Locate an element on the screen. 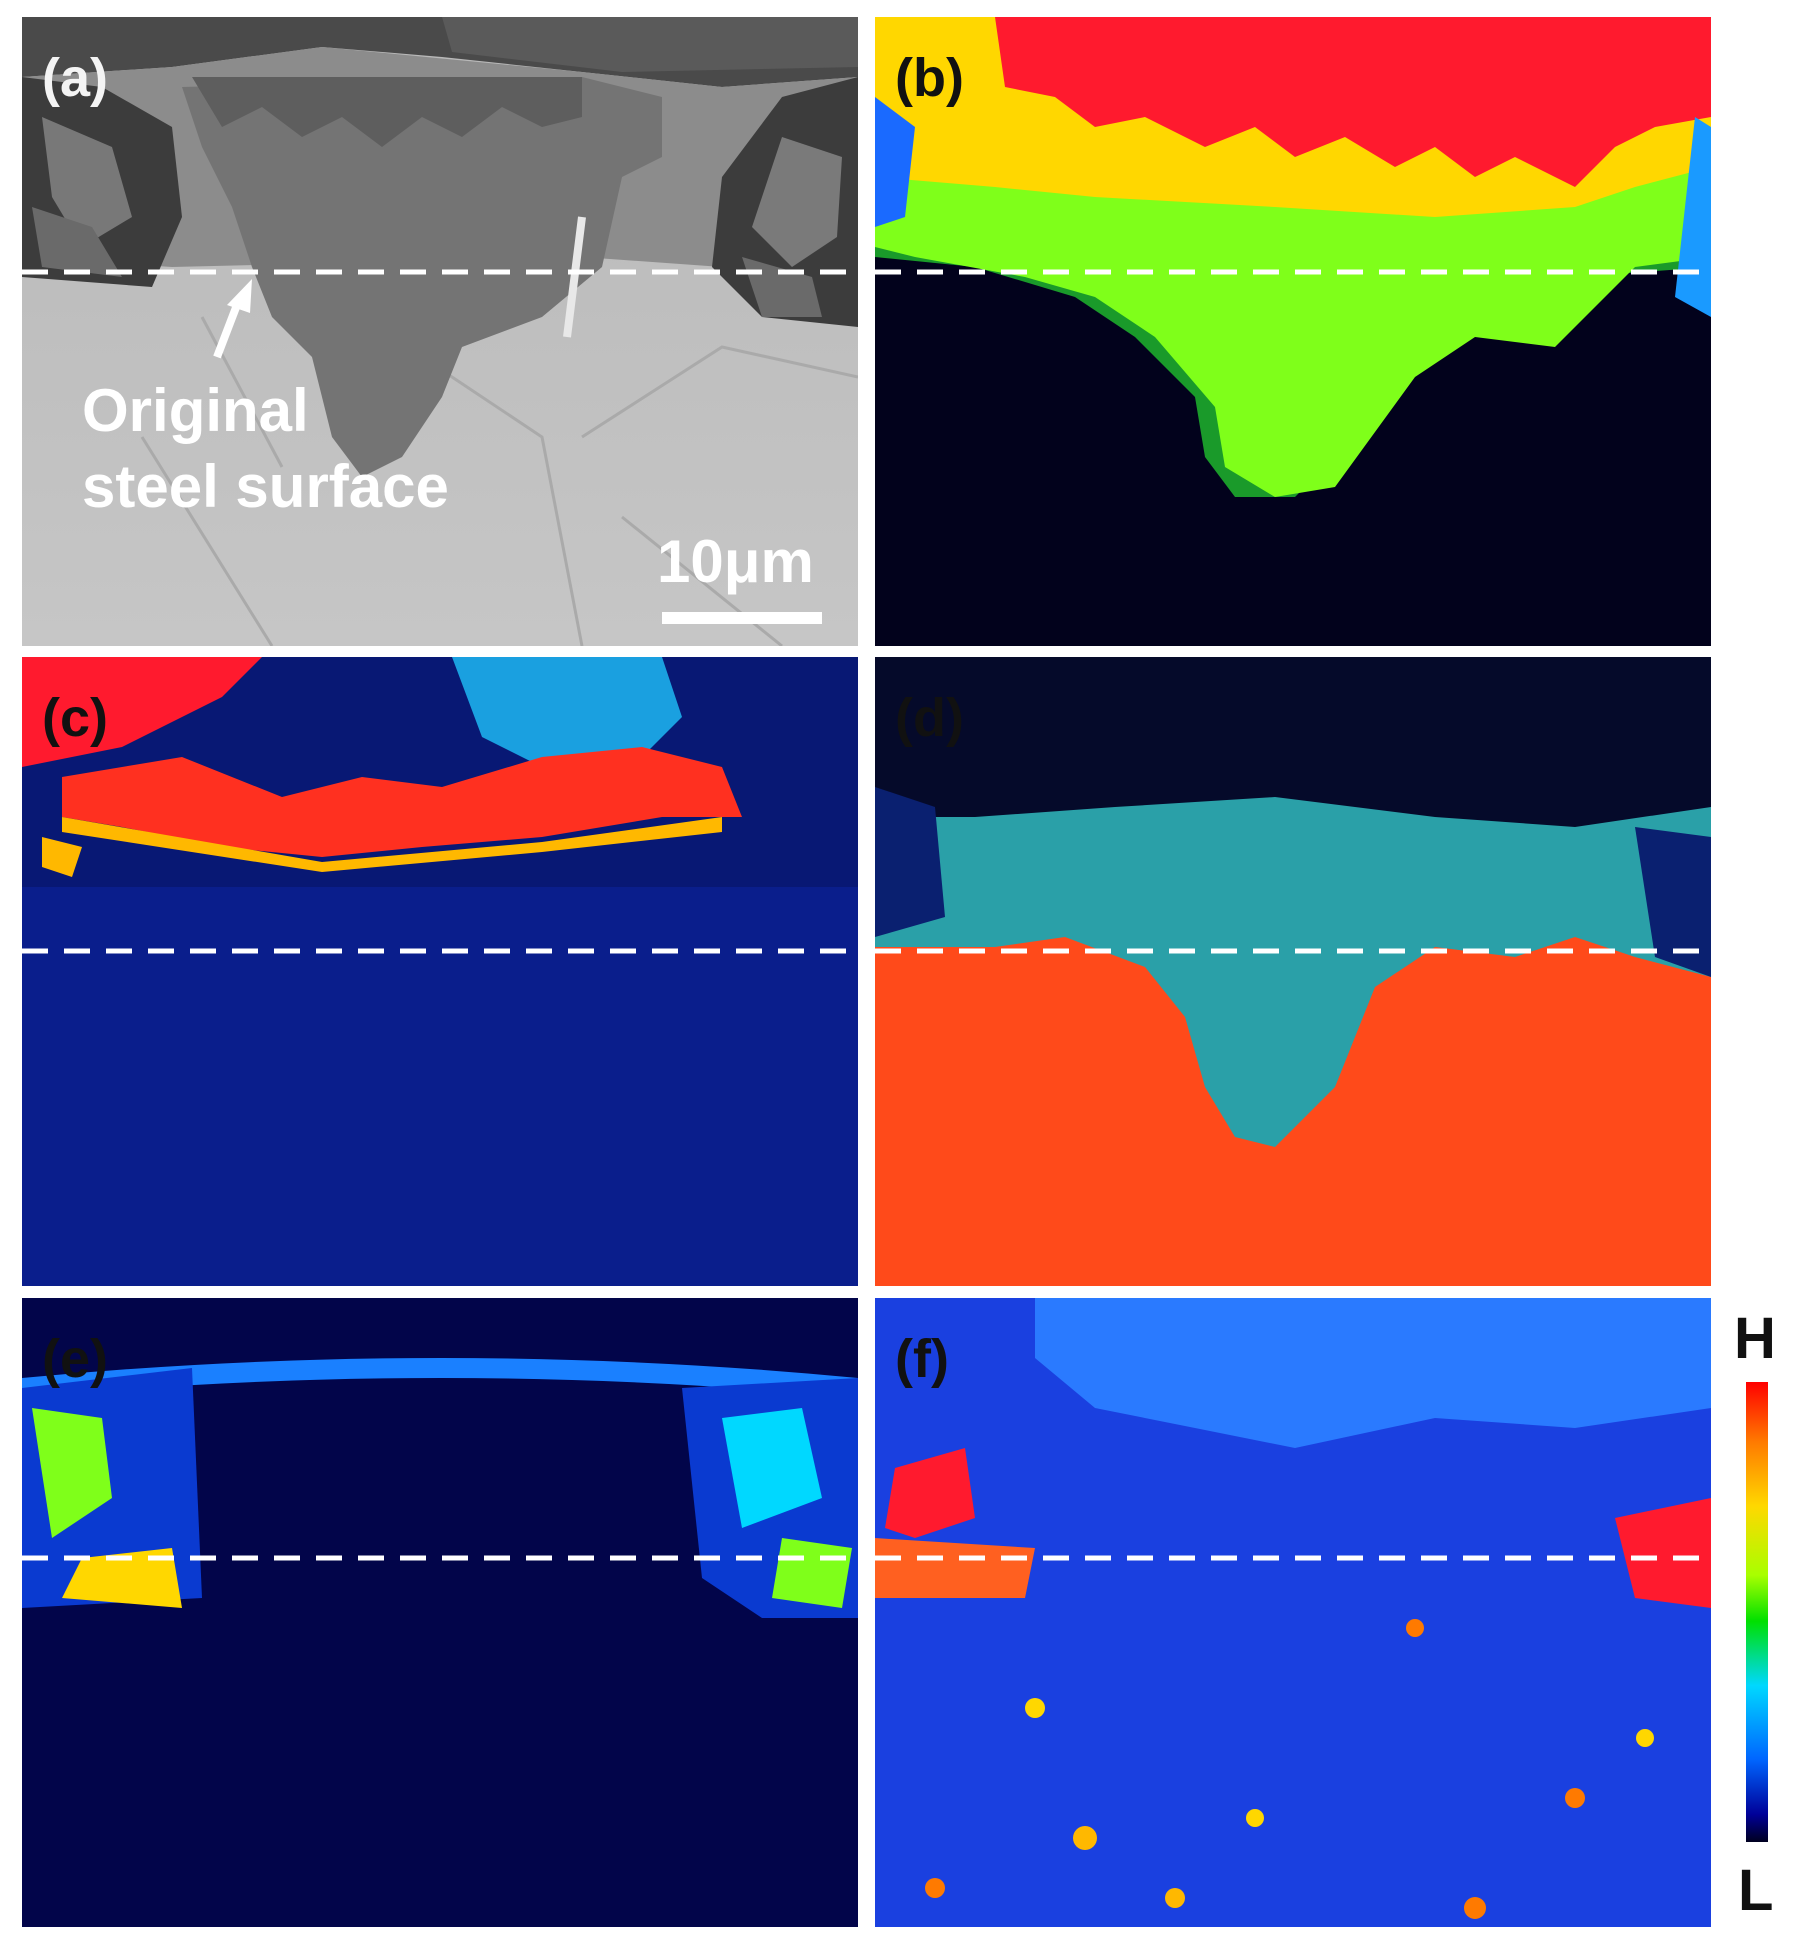 The image size is (1796, 1948). original-surface-annotation: Original steel surface is located at coordinates (265, 449).